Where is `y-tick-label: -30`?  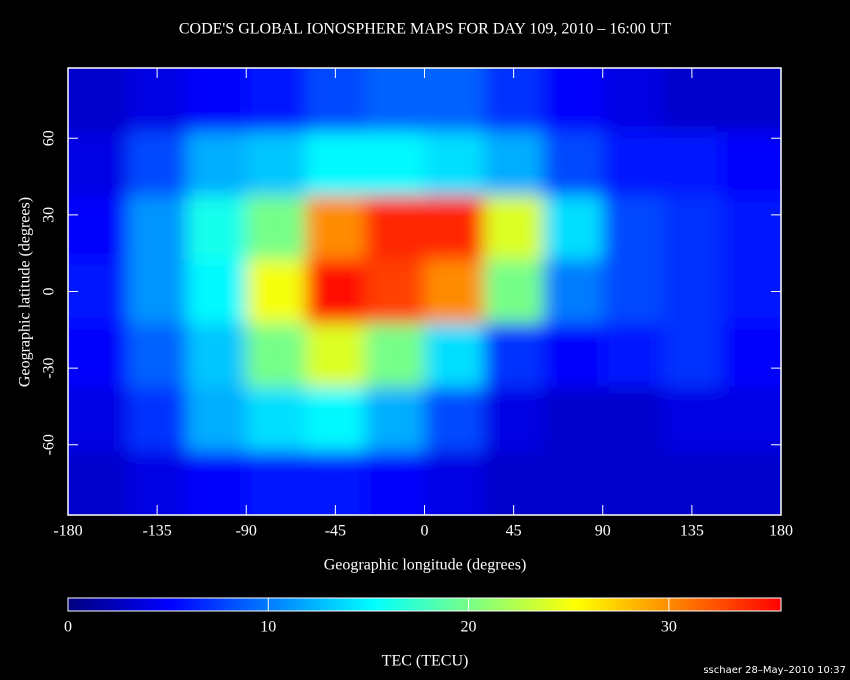 y-tick-label: -30 is located at coordinates (49, 367).